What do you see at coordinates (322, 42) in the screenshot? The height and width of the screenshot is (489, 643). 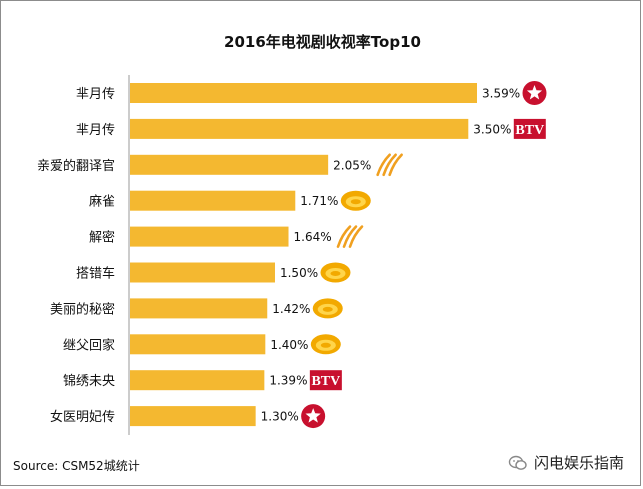 I see `chart-title: 2016年电视剧收视率Top10` at bounding box center [322, 42].